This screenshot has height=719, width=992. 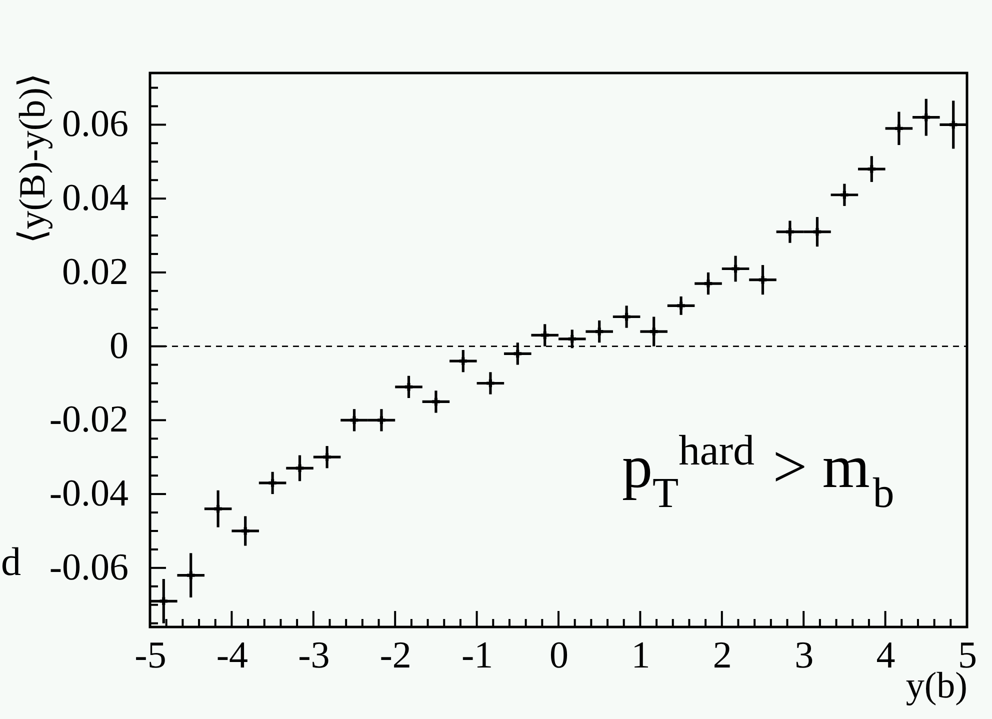 What do you see at coordinates (88, 493) in the screenshot?
I see `y-tick-label: -0.04` at bounding box center [88, 493].